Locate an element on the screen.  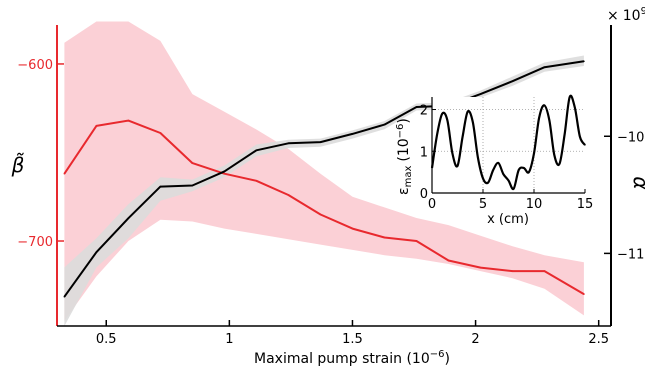
inset-chart: 0 5 10 15 0 1 2 is located at coordinates (507, 153).